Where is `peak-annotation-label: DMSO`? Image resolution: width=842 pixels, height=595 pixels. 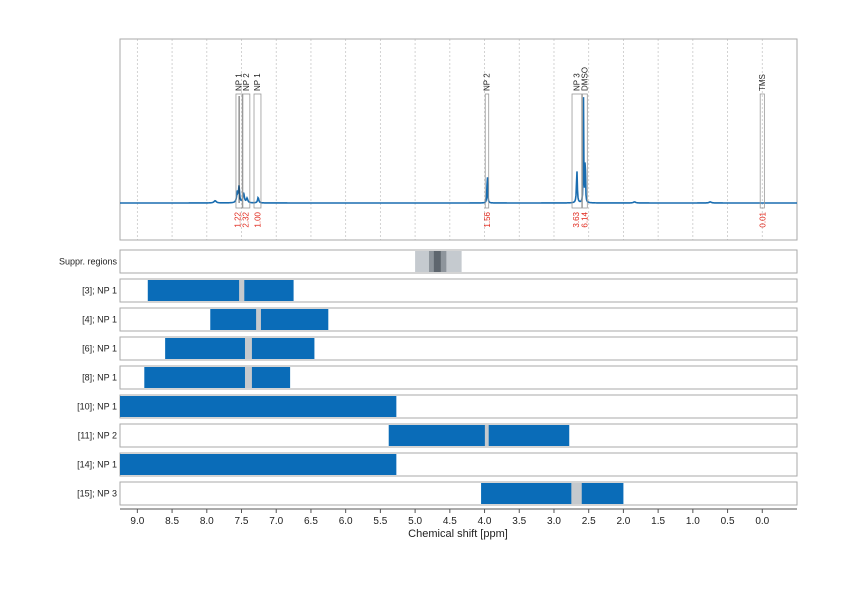
peak-annotation-label: DMSO is located at coordinates (584, 79).